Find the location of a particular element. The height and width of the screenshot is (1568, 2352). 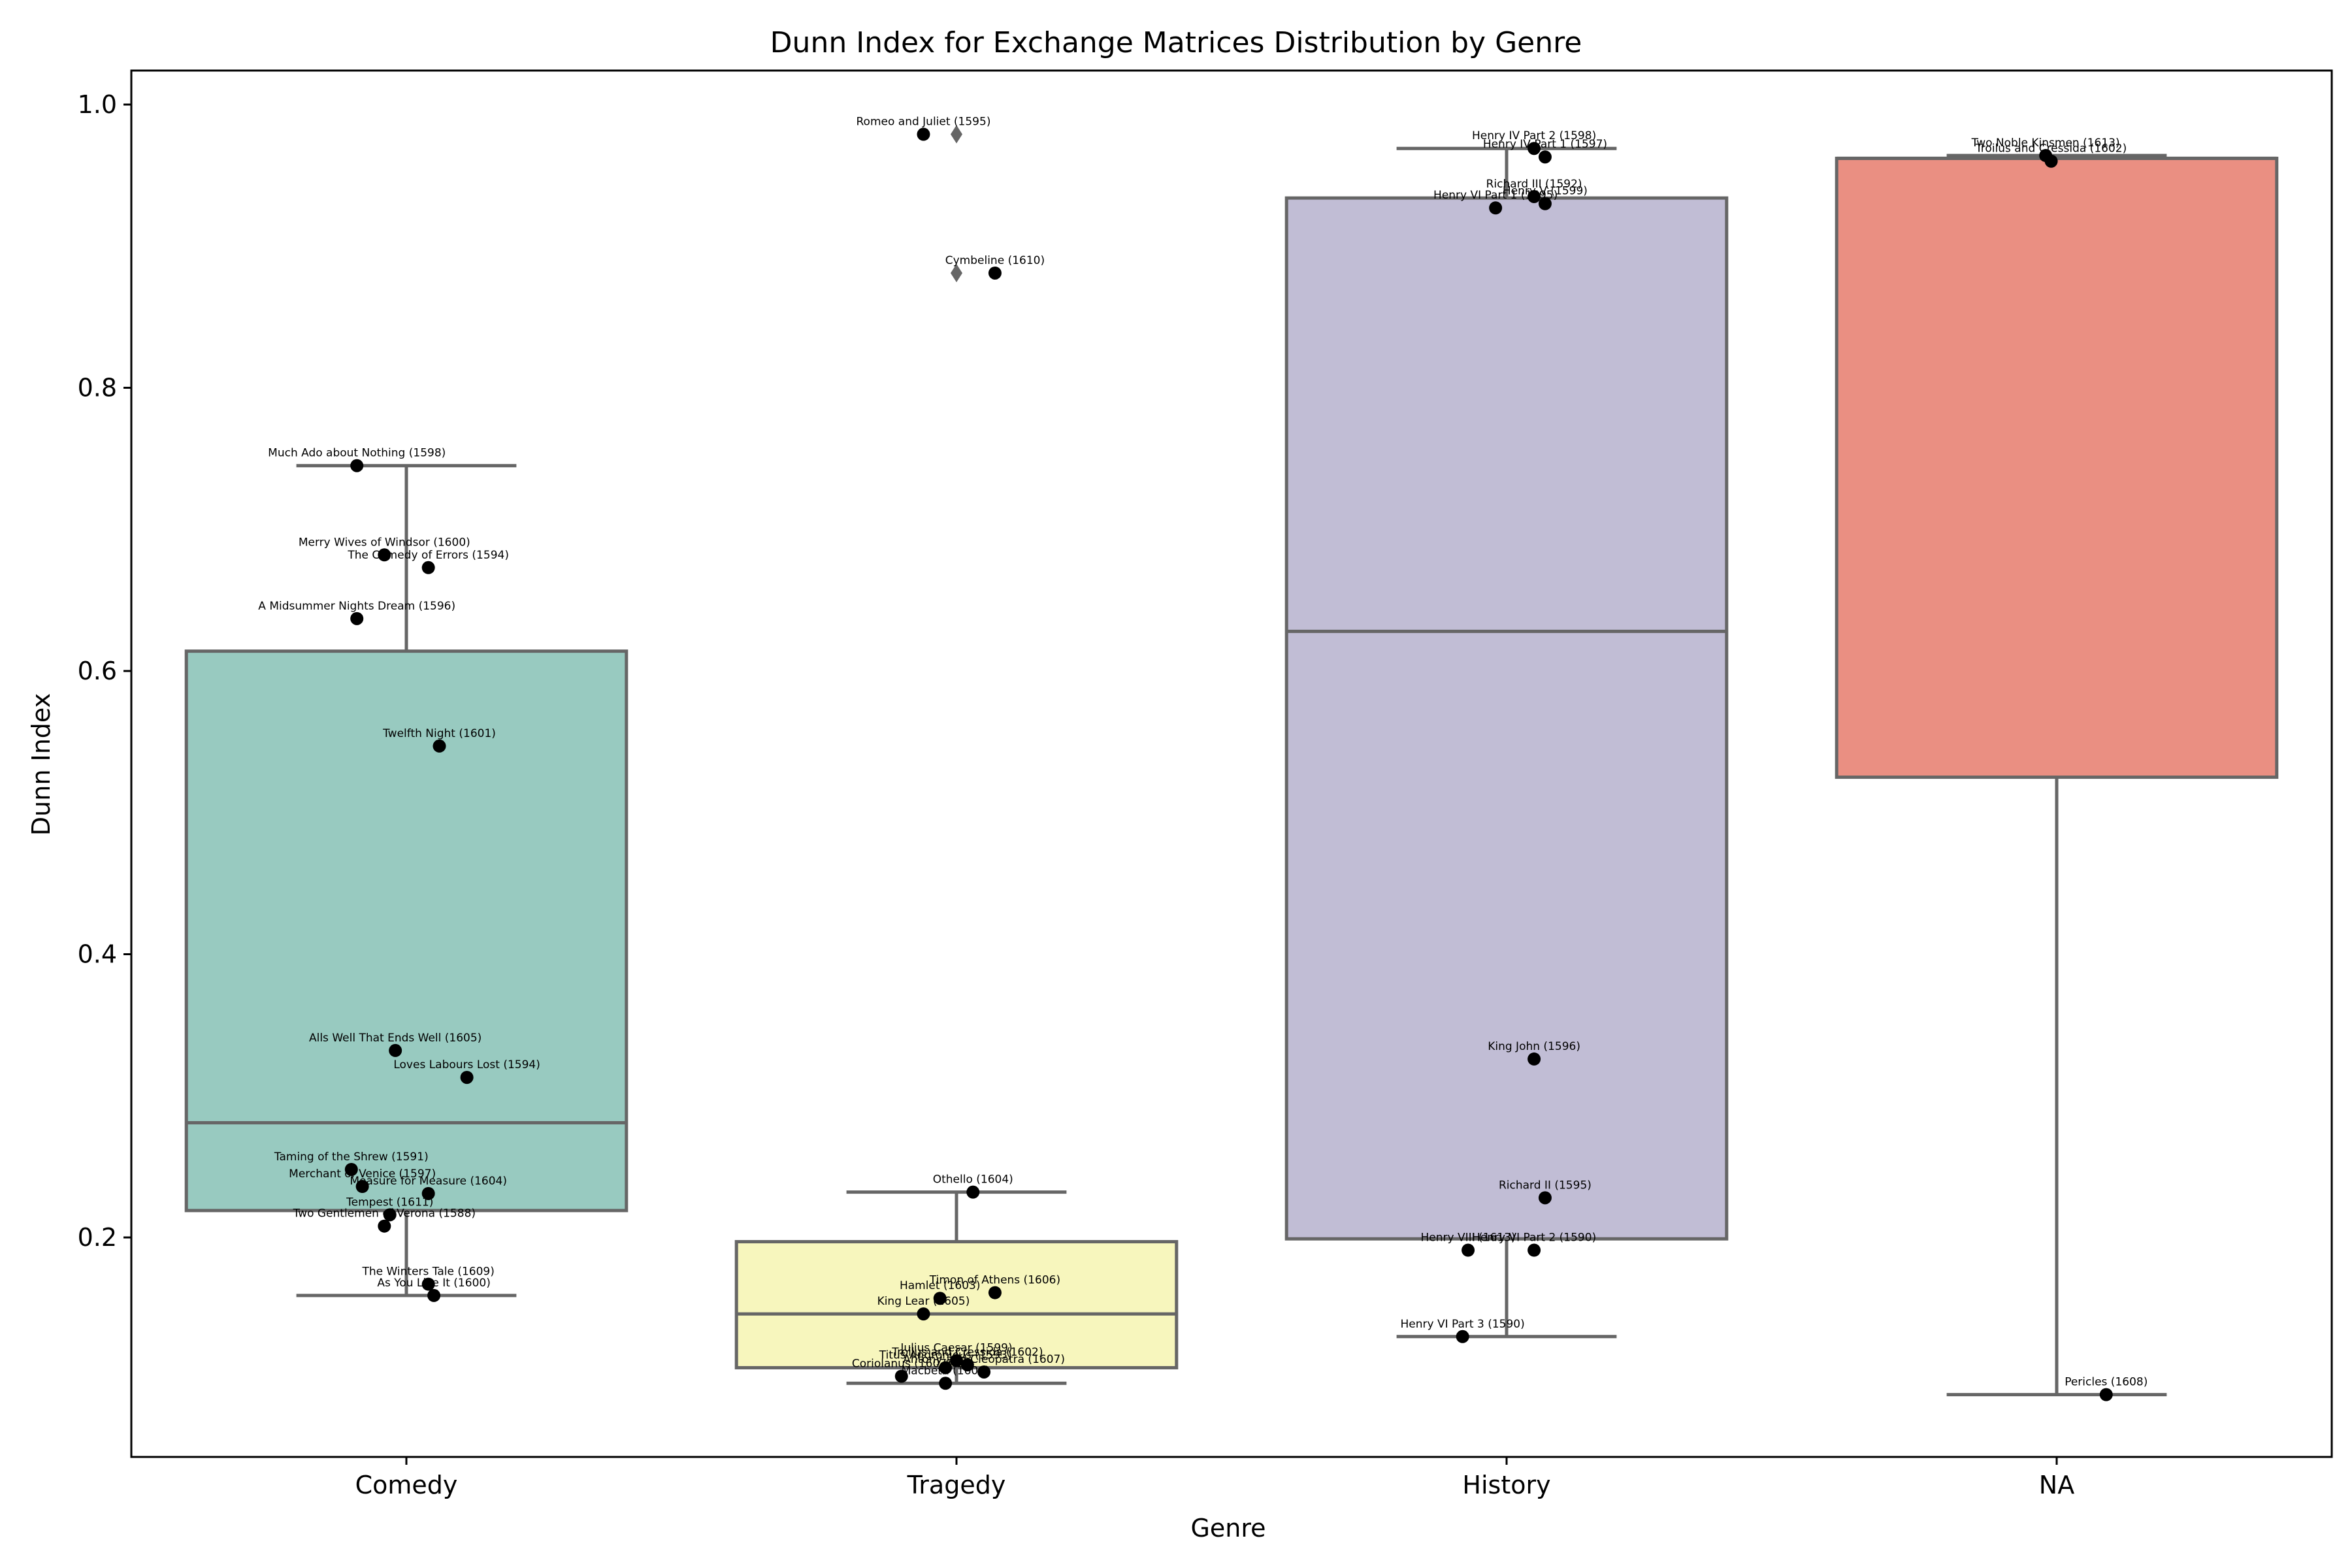

box-history is located at coordinates (1506, 718).